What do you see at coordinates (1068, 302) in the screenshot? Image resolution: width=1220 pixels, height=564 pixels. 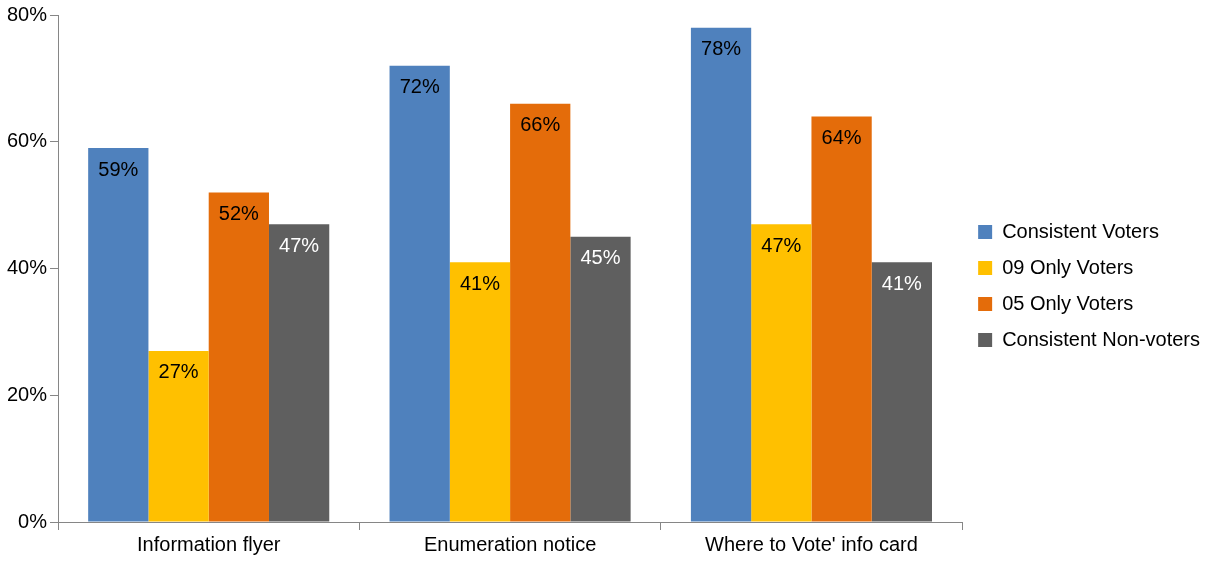 I see `legend-label: 05 Only Voters` at bounding box center [1068, 302].